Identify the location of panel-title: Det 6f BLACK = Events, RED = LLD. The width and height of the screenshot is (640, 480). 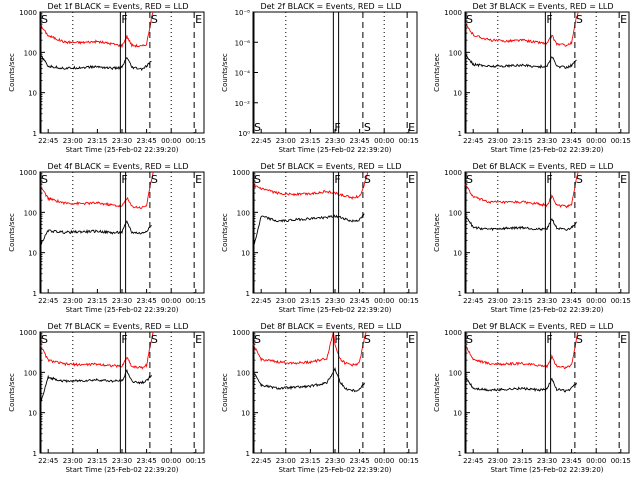
(542, 166).